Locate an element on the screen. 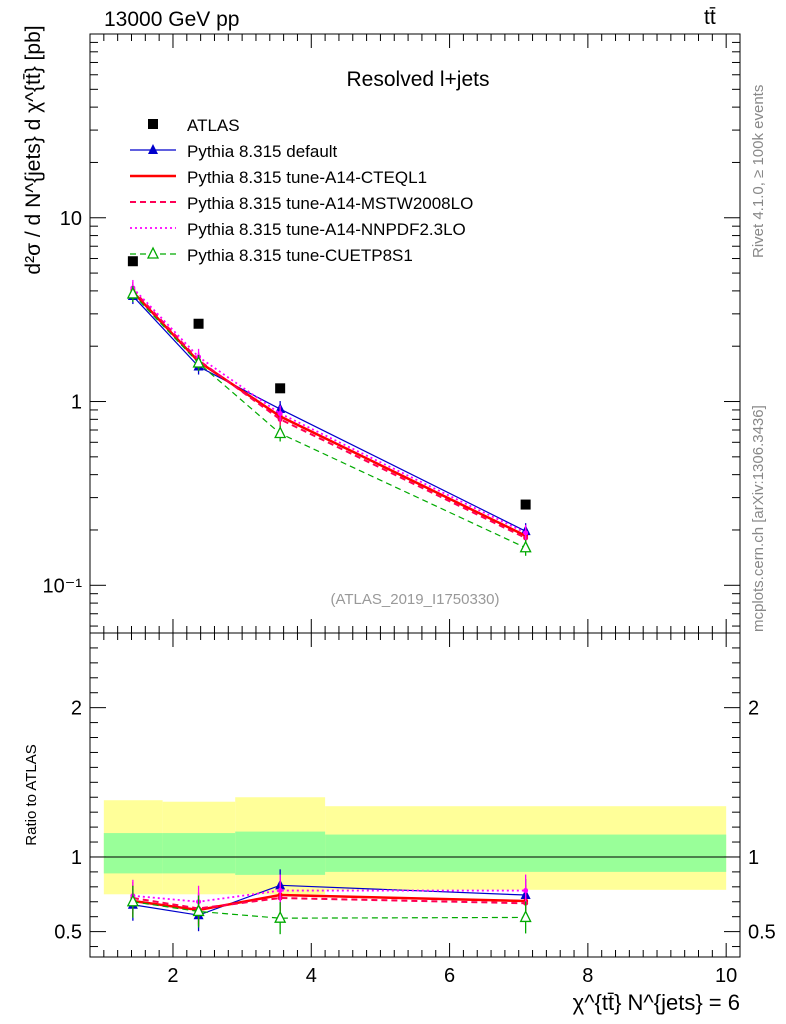 The height and width of the screenshot is (1024, 786). ratio-tick-label-right: 0.5 is located at coordinates (762, 933).